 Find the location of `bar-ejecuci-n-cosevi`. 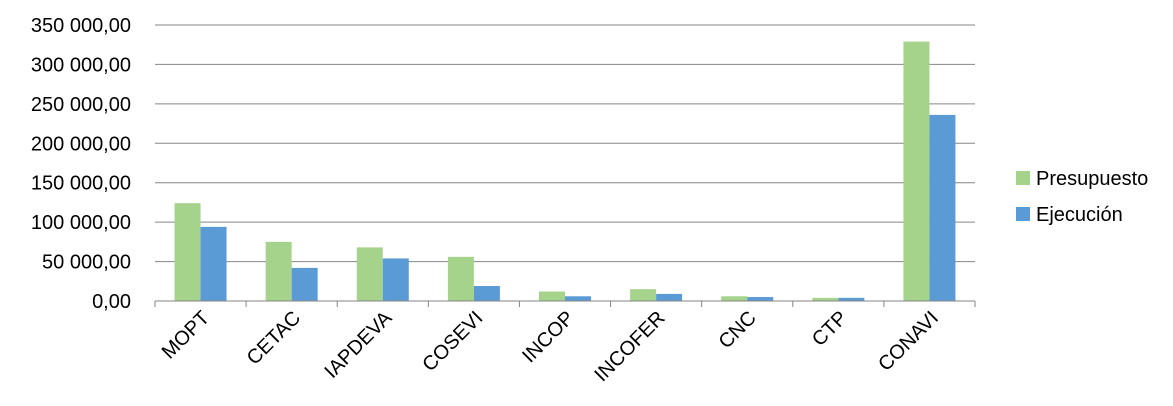

bar-ejecuci-n-cosevi is located at coordinates (486, 293).